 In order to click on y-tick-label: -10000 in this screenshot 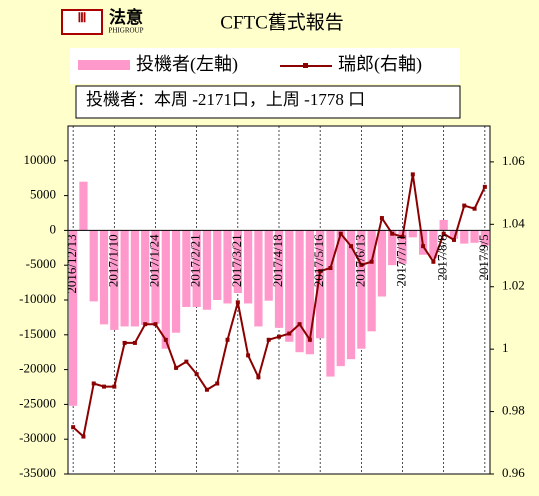, I will do `click(37, 298)`.